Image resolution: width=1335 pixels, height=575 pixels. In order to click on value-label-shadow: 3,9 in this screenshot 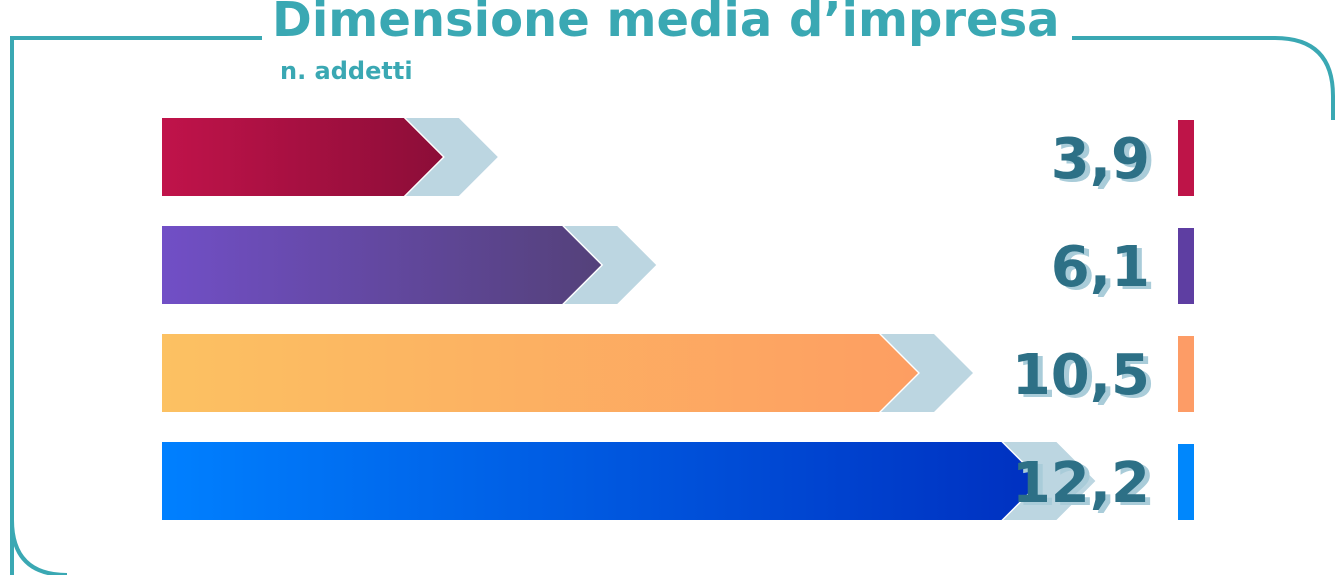, I will do `click(1105, 162)`.